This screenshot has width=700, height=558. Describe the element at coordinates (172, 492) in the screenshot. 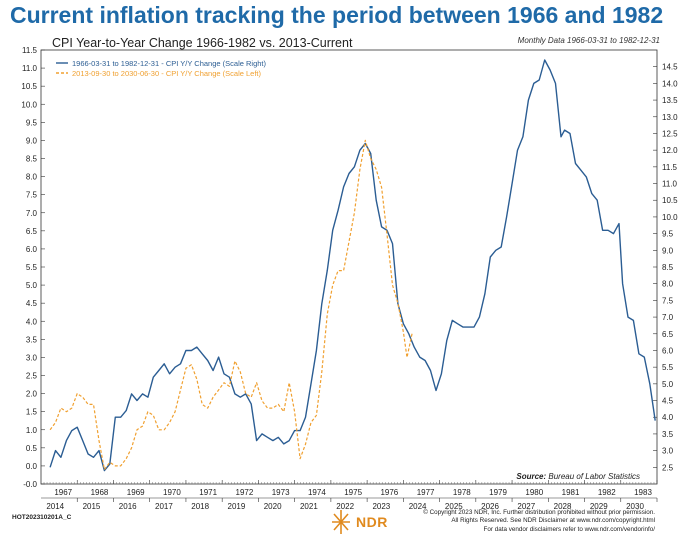

I see `x-axis-tick-label-top: 1970` at that location.